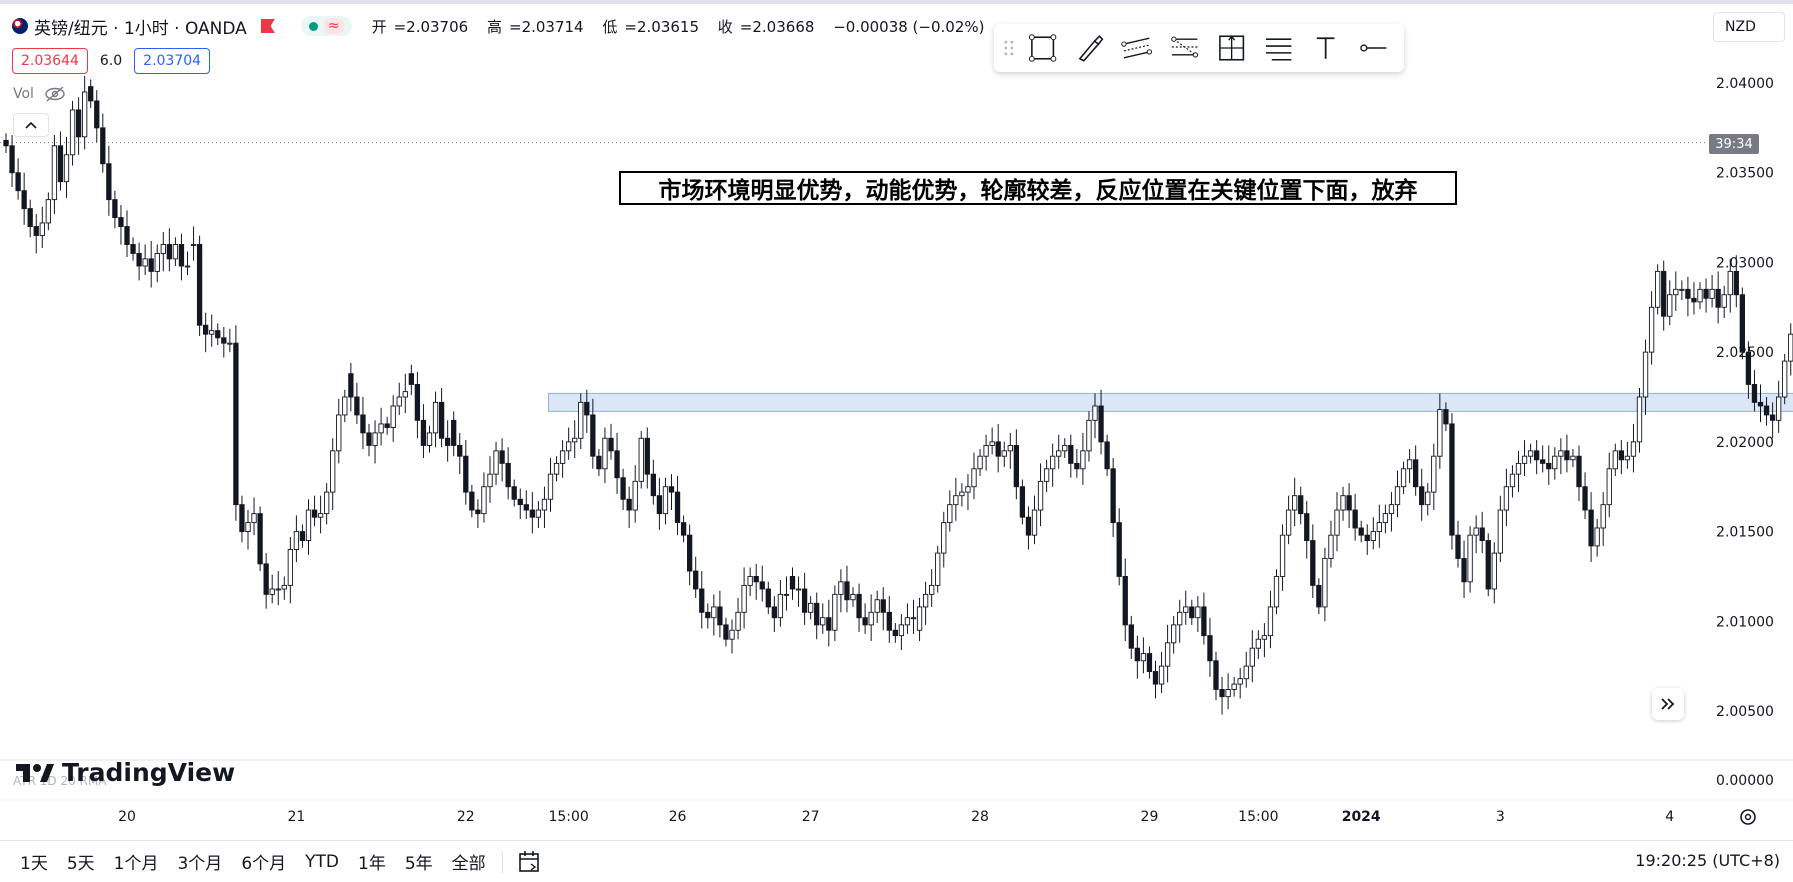 Image resolution: width=1793 pixels, height=882 pixels. Describe the element at coordinates (20, 26) in the screenshot. I see `gbp-flag-icon` at that location.